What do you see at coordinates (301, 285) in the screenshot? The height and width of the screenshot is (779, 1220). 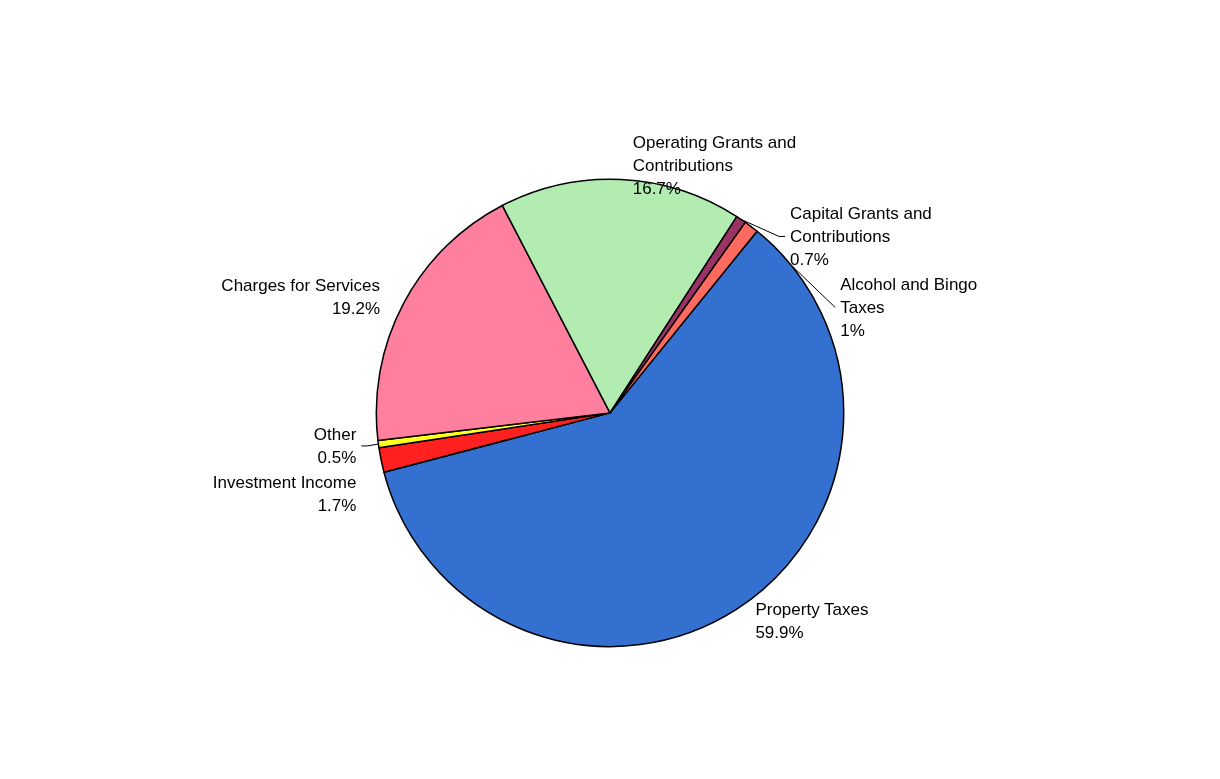 I see `slice-label: Charges for Services` at bounding box center [301, 285].